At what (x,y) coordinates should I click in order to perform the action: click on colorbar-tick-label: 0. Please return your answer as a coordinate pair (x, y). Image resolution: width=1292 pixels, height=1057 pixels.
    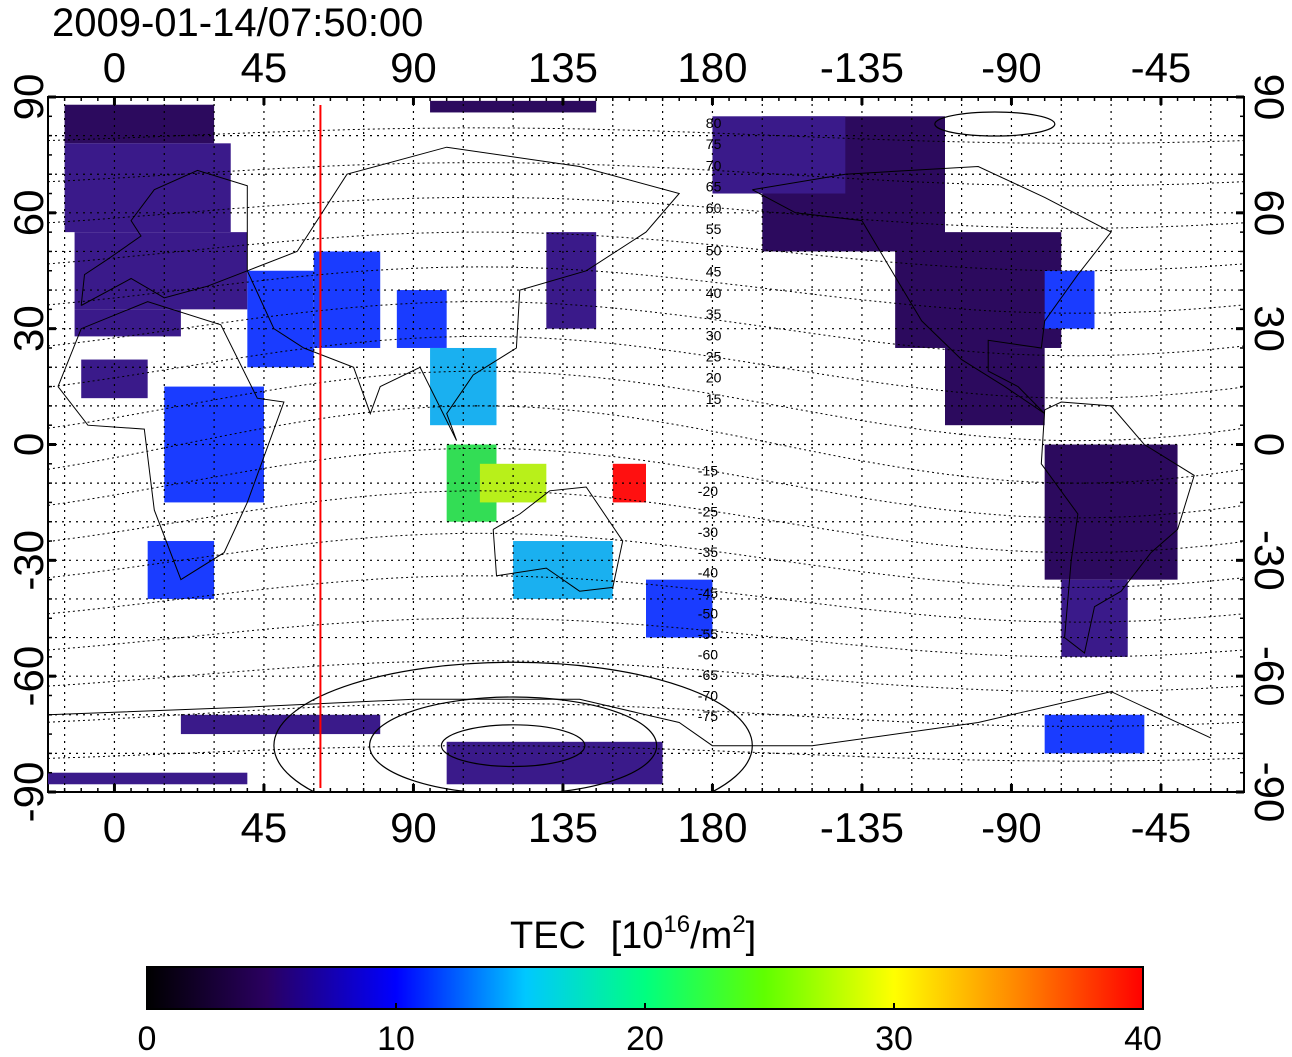
    Looking at the image, I should click on (147, 1038).